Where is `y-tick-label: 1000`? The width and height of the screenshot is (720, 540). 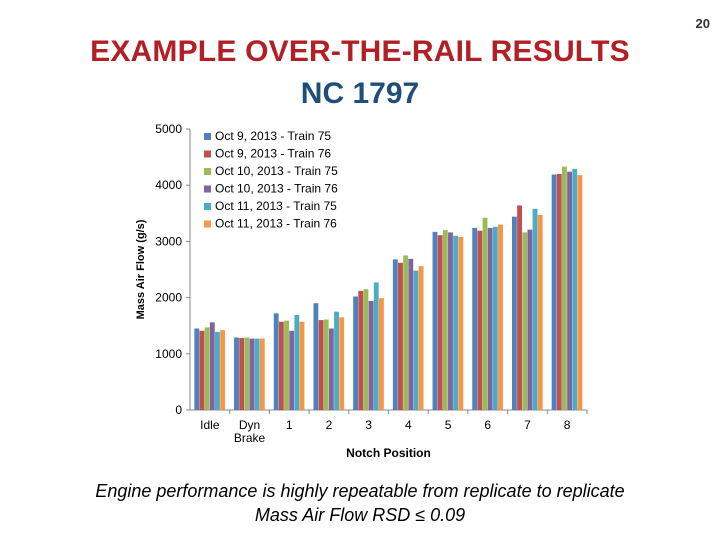 y-tick-label: 1000 is located at coordinates (168, 354).